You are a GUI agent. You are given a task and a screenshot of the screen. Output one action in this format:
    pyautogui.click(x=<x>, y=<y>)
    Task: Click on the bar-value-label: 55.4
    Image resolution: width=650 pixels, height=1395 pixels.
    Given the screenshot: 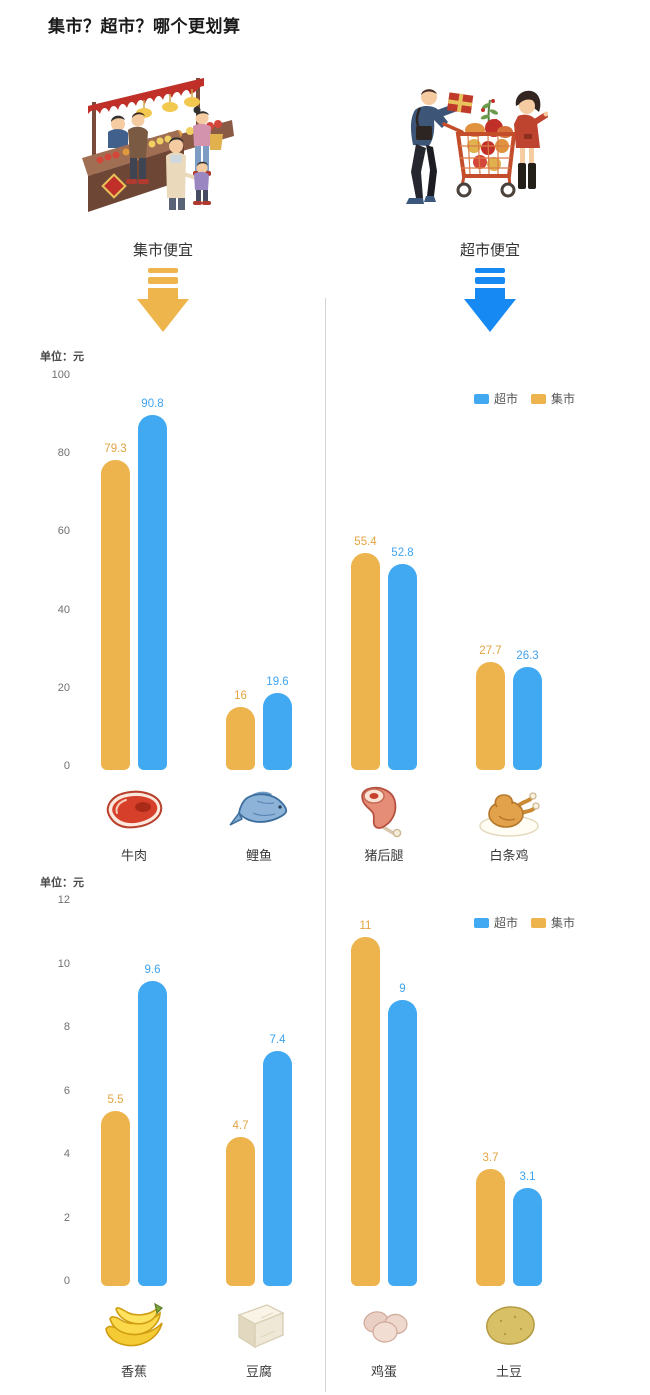 What is the action you would take?
    pyautogui.click(x=365, y=542)
    